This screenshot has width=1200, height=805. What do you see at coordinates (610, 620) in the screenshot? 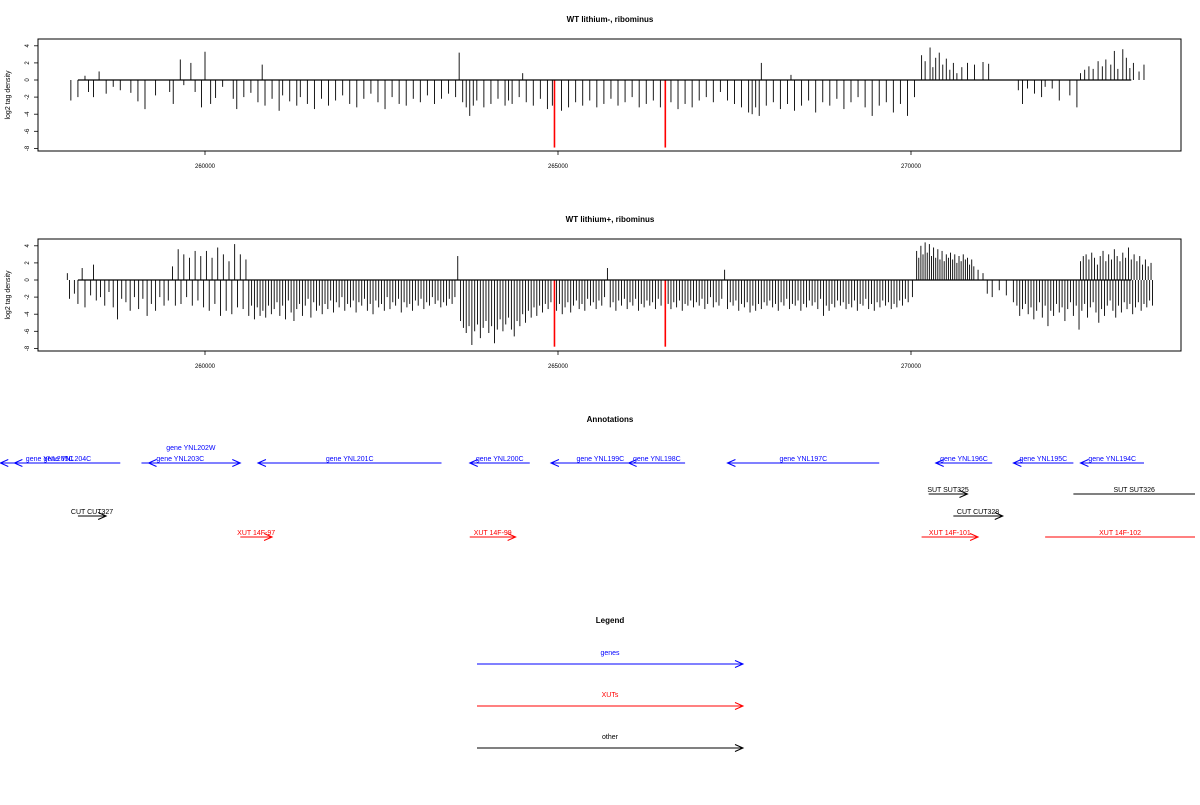
I see `legend-title: Legend` at bounding box center [610, 620].